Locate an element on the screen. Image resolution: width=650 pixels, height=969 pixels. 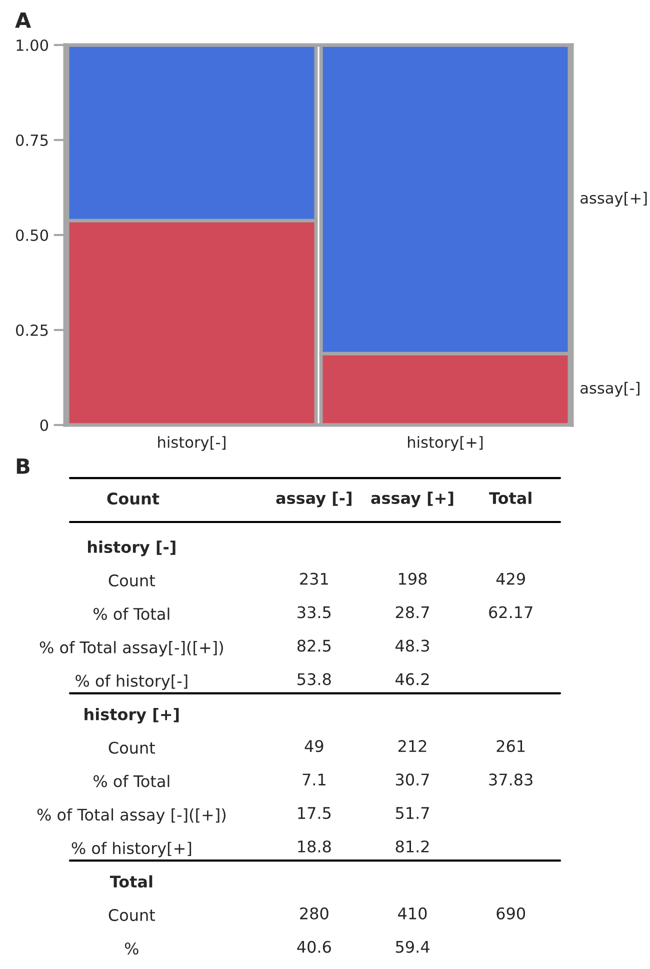
x-tick-label: assay [+] is located at coordinates (412, 500).